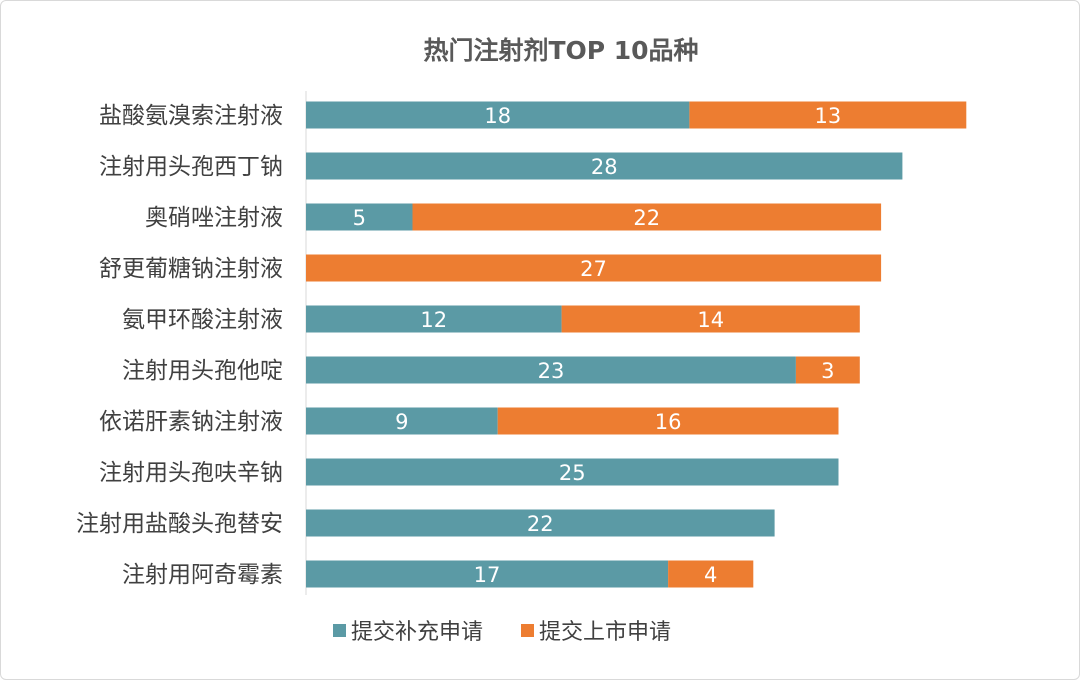  What do you see at coordinates (191, 269) in the screenshot?
I see `category-label: 舒更葡糖钠注射液` at bounding box center [191, 269].